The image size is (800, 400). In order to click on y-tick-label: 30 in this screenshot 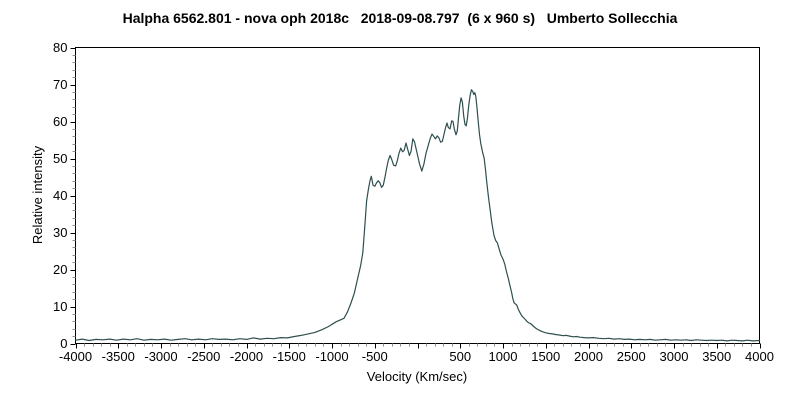, I will do `click(60, 232)`.